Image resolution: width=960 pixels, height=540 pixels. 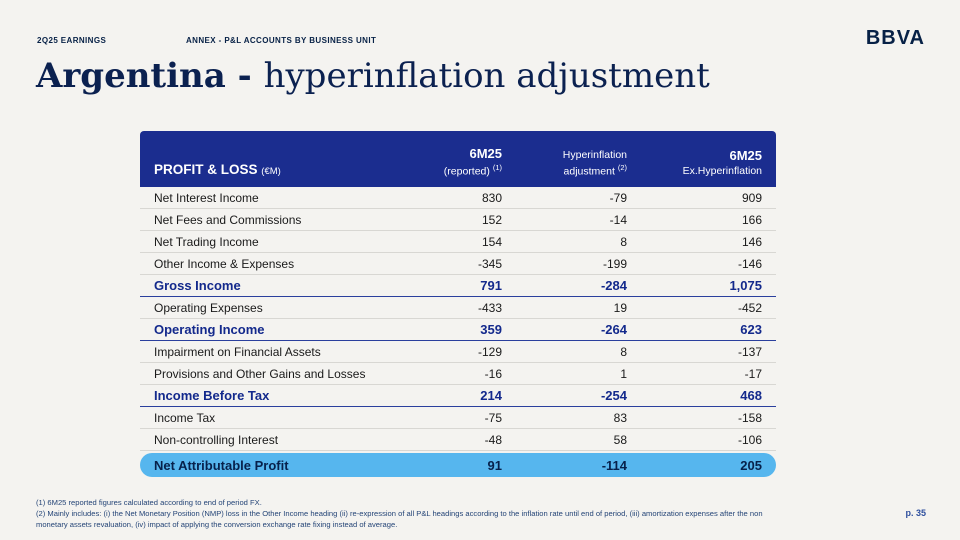 I want to click on cell-reported: -345, so click(x=489, y=263).